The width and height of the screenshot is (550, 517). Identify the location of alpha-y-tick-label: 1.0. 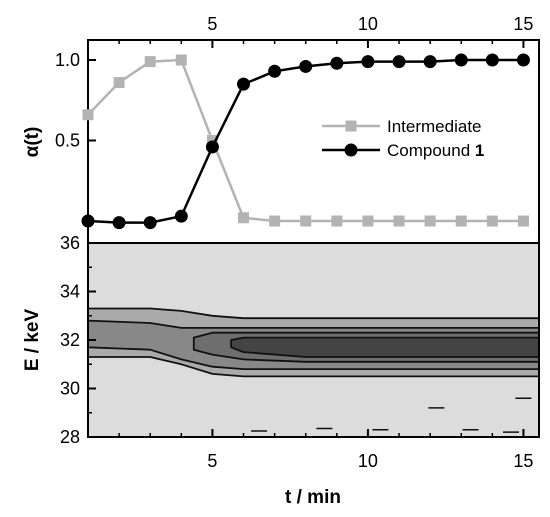
(67, 60).